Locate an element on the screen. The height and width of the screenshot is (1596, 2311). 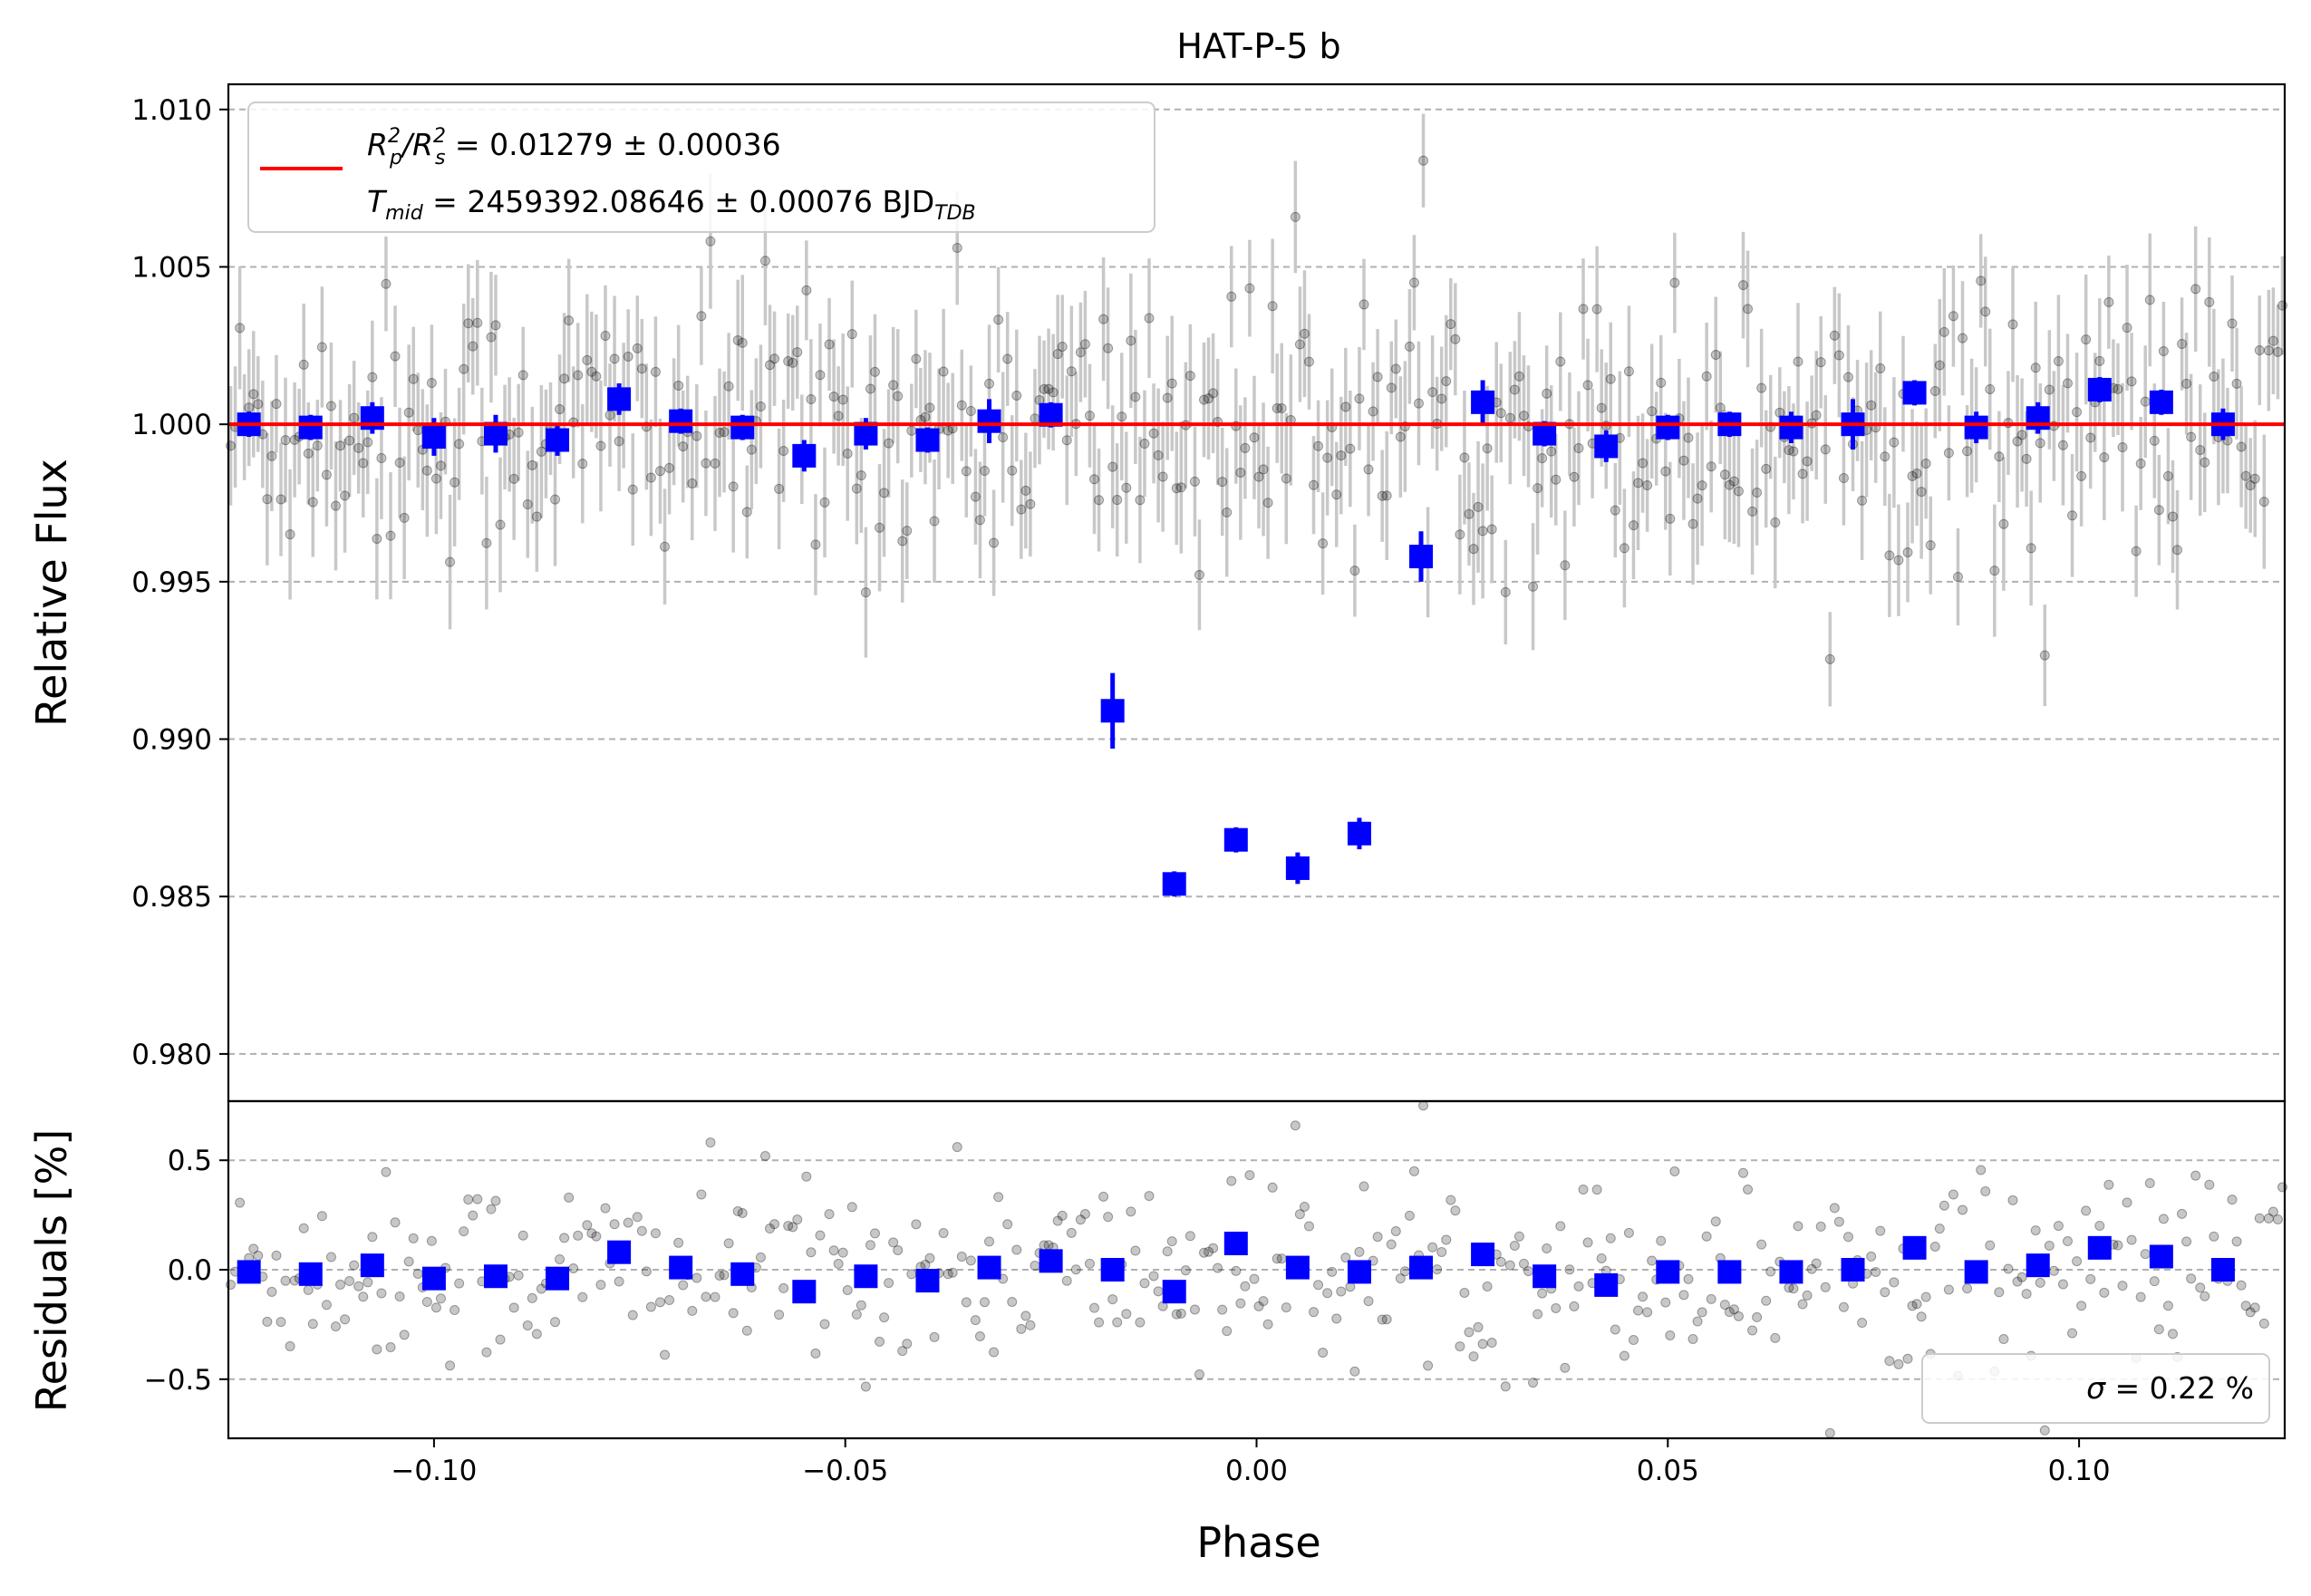
x-axis-label: Phase is located at coordinates (1258, 1542).